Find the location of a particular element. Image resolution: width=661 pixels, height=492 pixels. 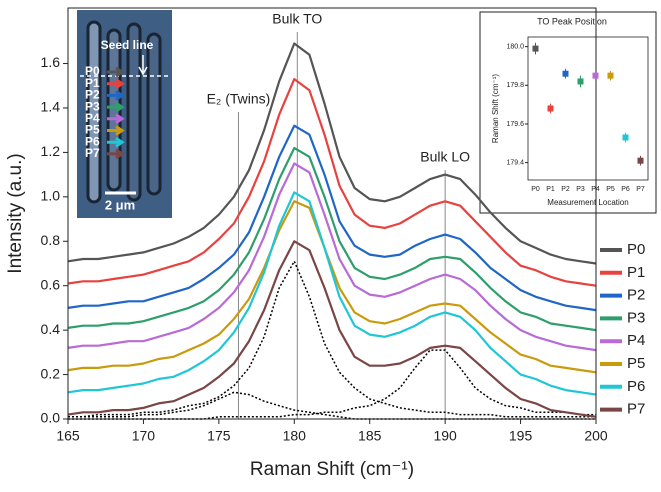

legend-label: P5 is located at coordinates (636, 363).